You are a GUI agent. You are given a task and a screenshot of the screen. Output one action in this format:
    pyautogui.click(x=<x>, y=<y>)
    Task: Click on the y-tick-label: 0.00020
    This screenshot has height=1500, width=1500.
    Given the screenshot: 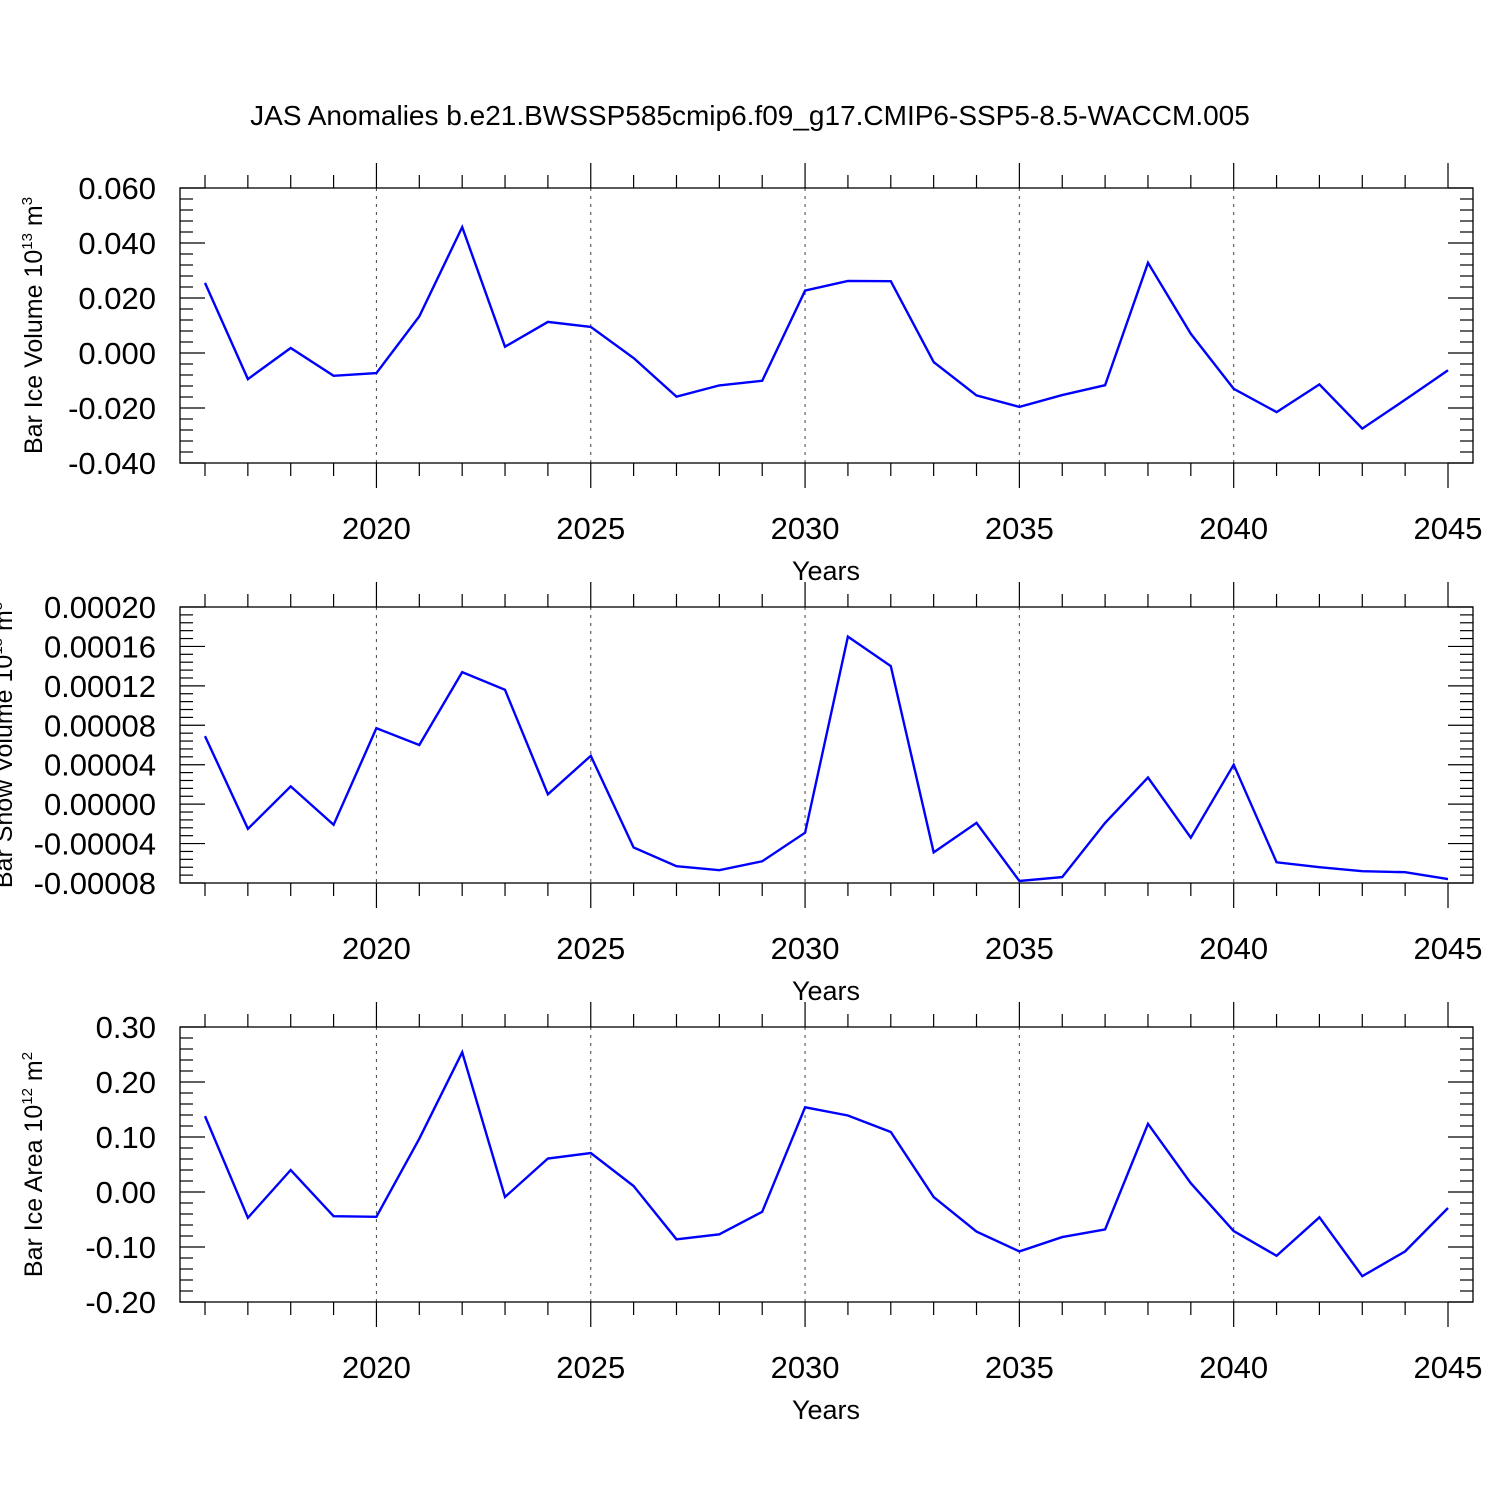 What is the action you would take?
    pyautogui.click(x=100, y=607)
    